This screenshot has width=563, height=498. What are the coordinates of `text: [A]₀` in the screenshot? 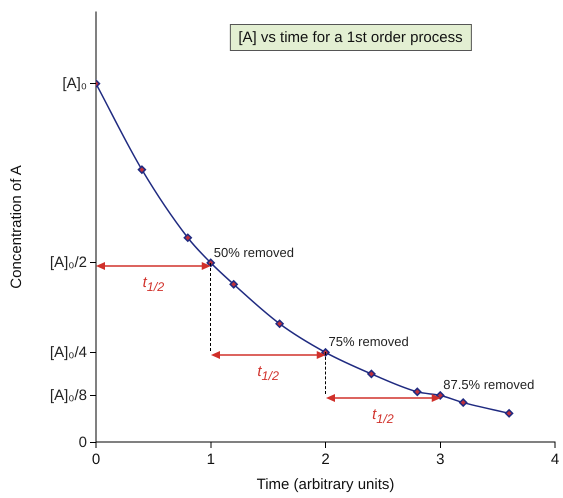 It's located at (74, 83).